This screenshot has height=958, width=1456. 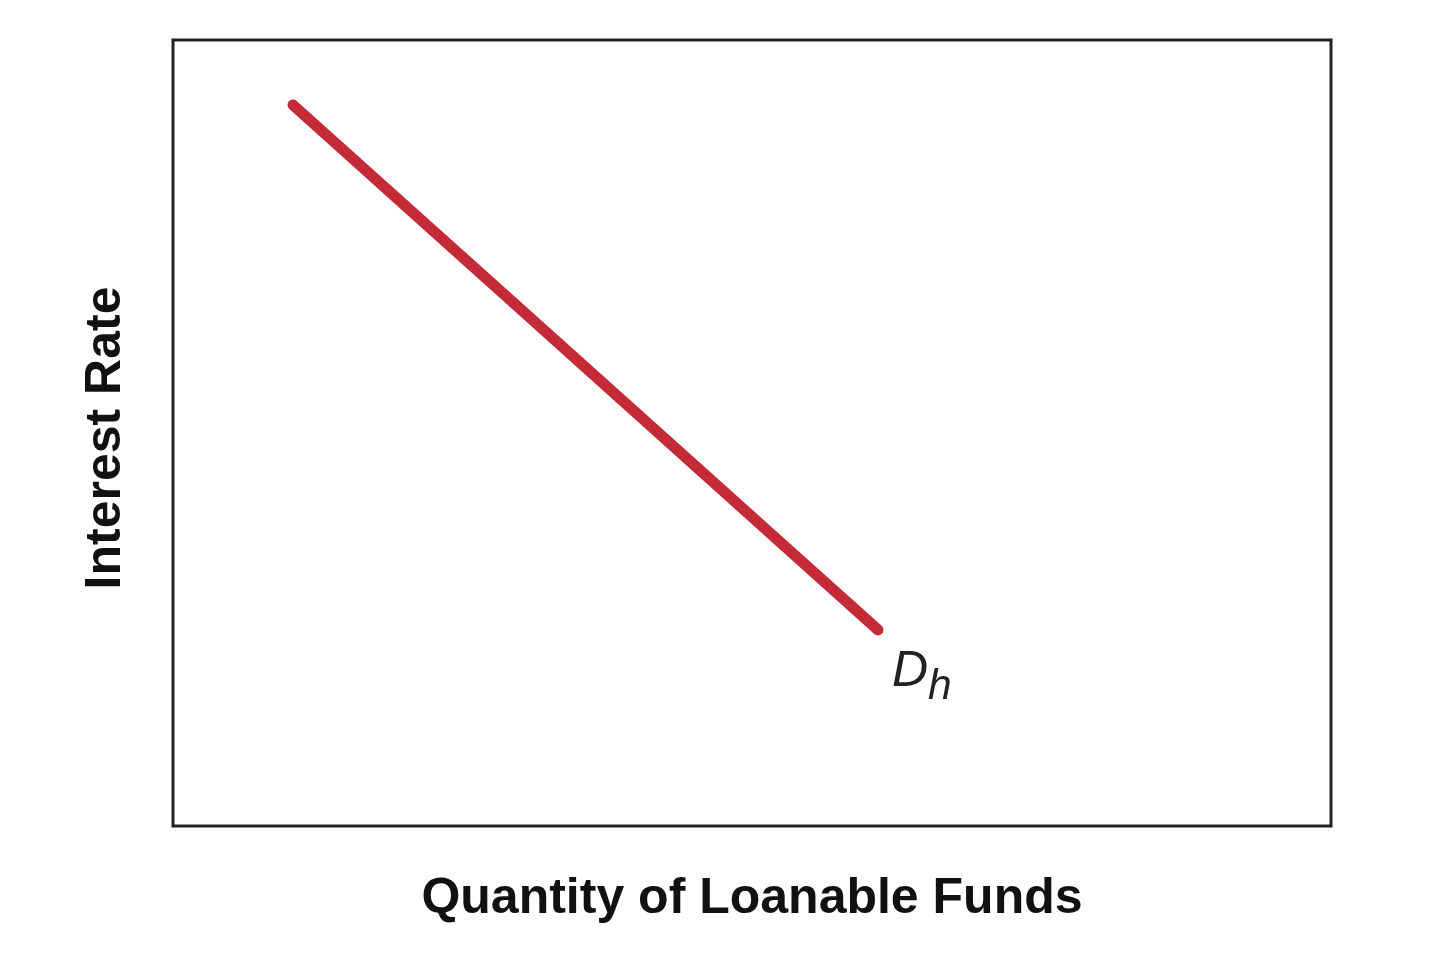 What do you see at coordinates (752, 896) in the screenshot?
I see `x-axis-title: Quantity of Loanable Funds` at bounding box center [752, 896].